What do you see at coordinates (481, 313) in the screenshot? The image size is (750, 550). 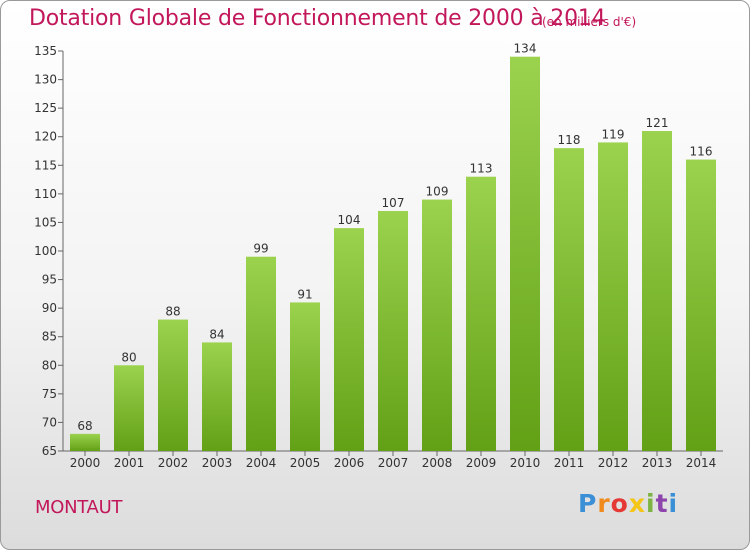 I see `bar-2009` at bounding box center [481, 313].